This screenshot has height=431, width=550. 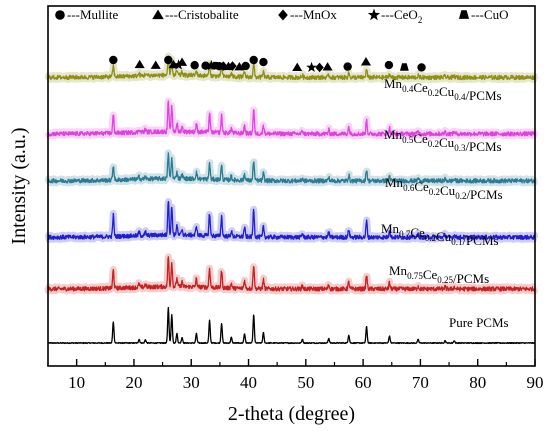 What do you see at coordinates (440, 234) in the screenshot?
I see `series-label-2: Mn0.7Ce0.2Cu0.1/PCMs` at bounding box center [440, 234].